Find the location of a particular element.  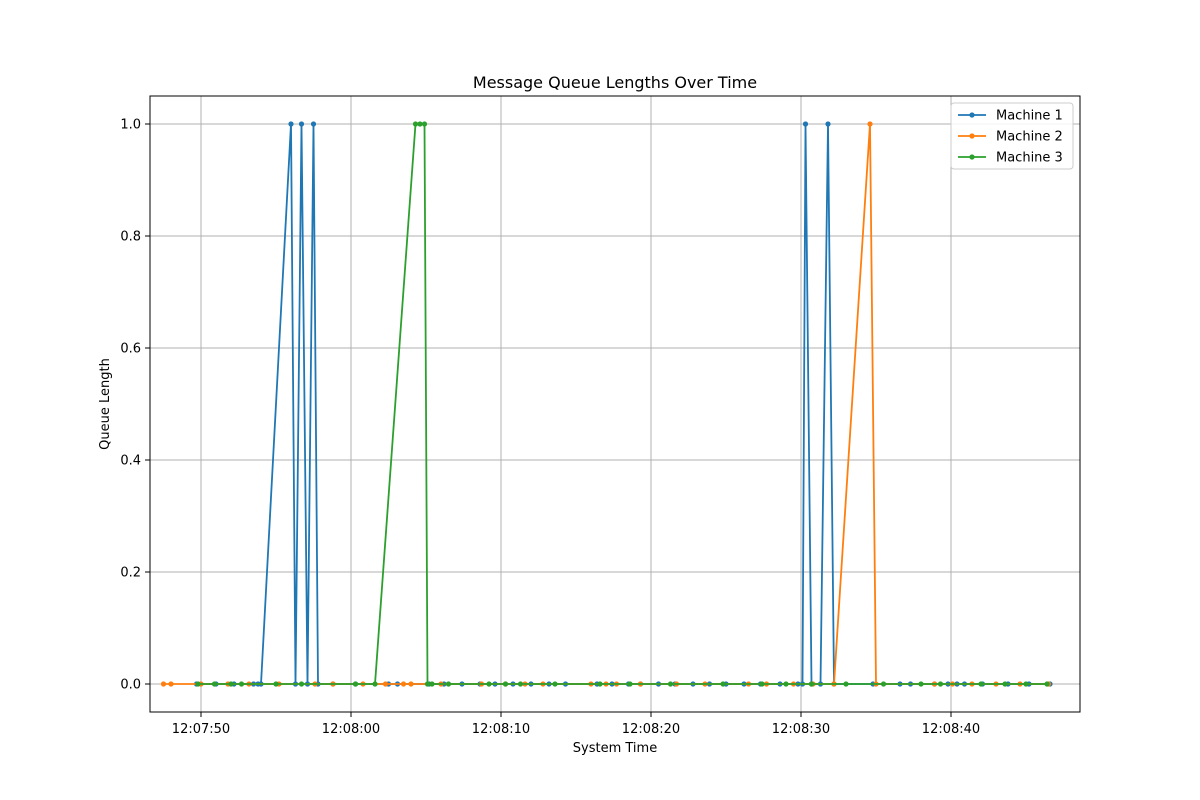

legend-label: Machine 2 is located at coordinates (1029, 137).